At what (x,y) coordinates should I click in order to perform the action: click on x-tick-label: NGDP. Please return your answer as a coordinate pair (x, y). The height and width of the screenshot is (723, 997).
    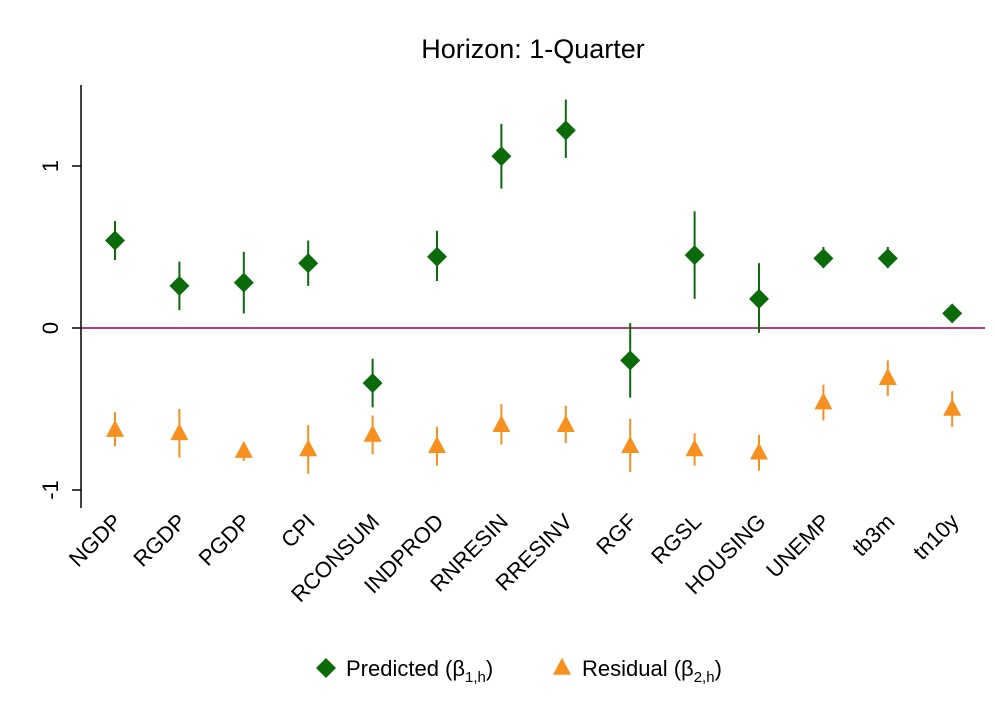
    Looking at the image, I should click on (95, 540).